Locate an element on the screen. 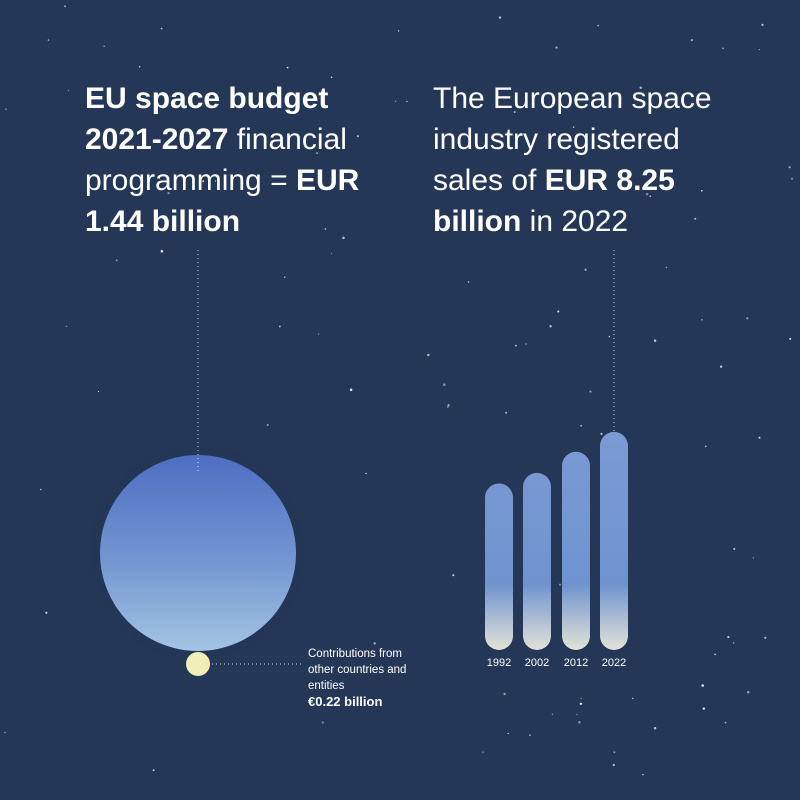  year-label: 2002 is located at coordinates (537, 663).